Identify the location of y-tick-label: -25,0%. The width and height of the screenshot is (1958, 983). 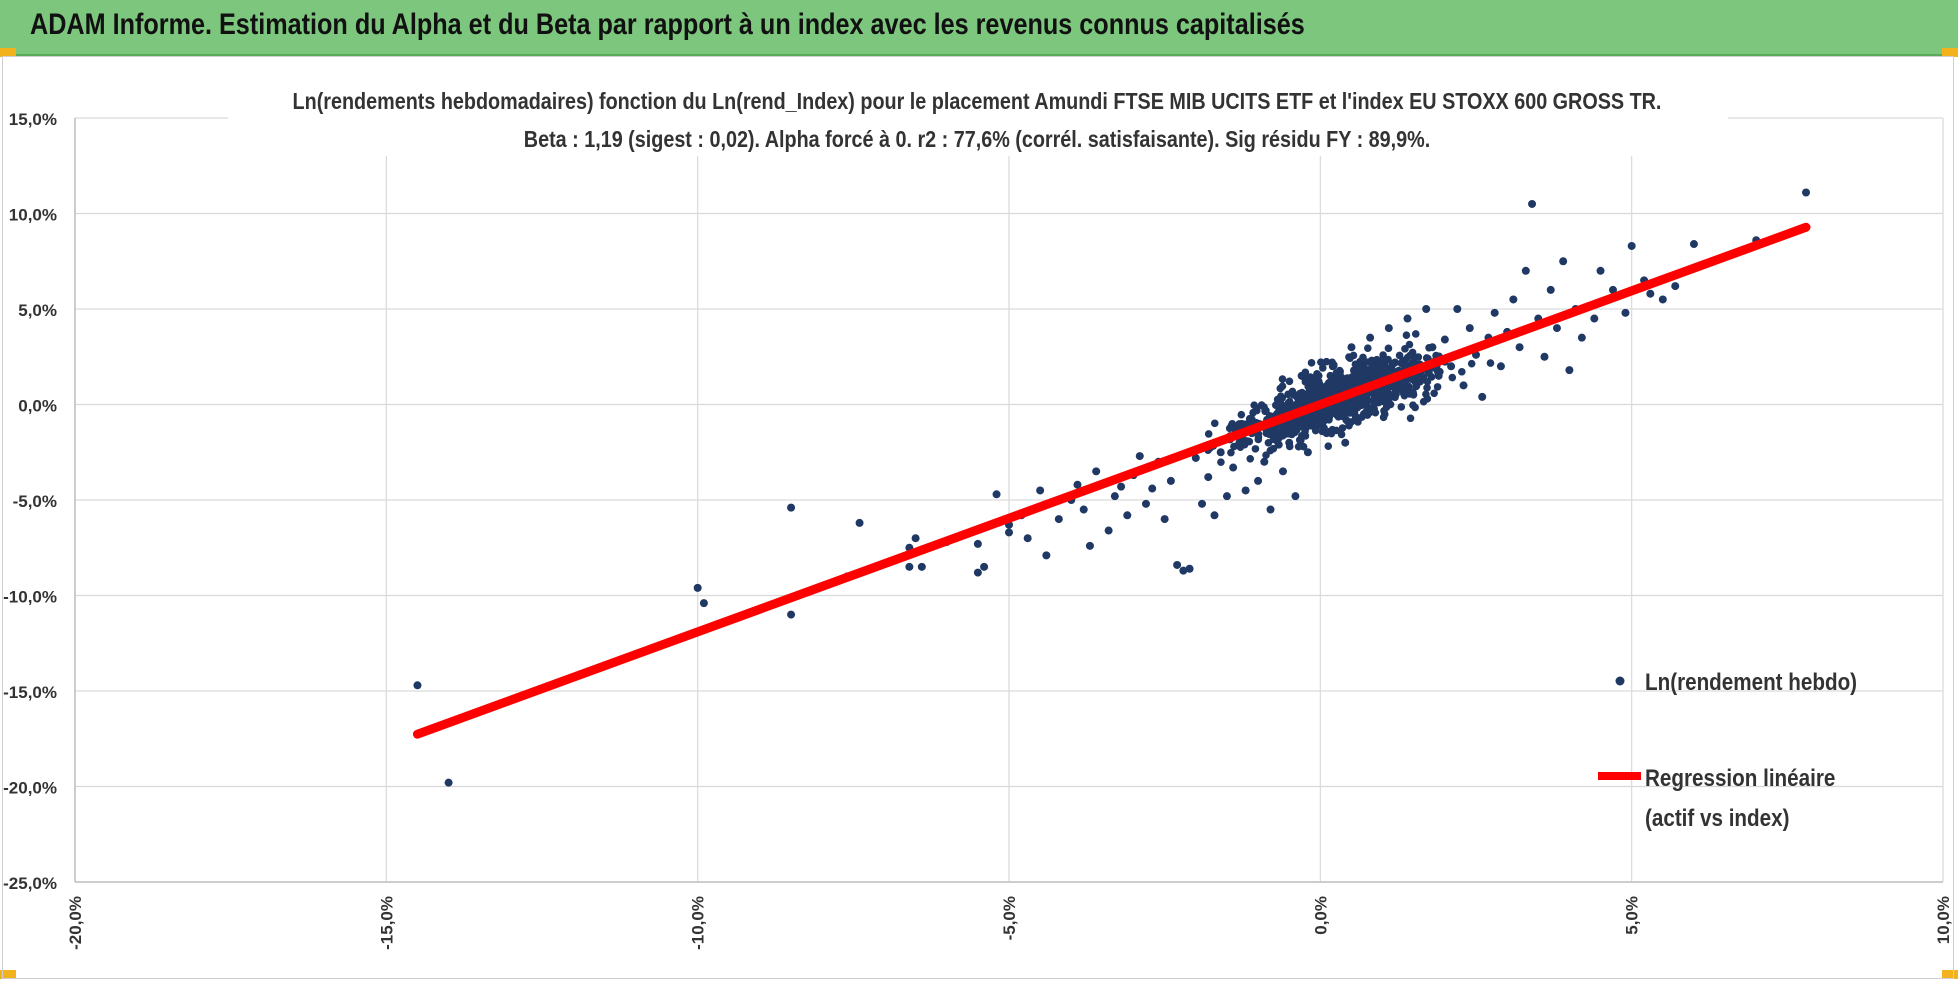
(30, 883).